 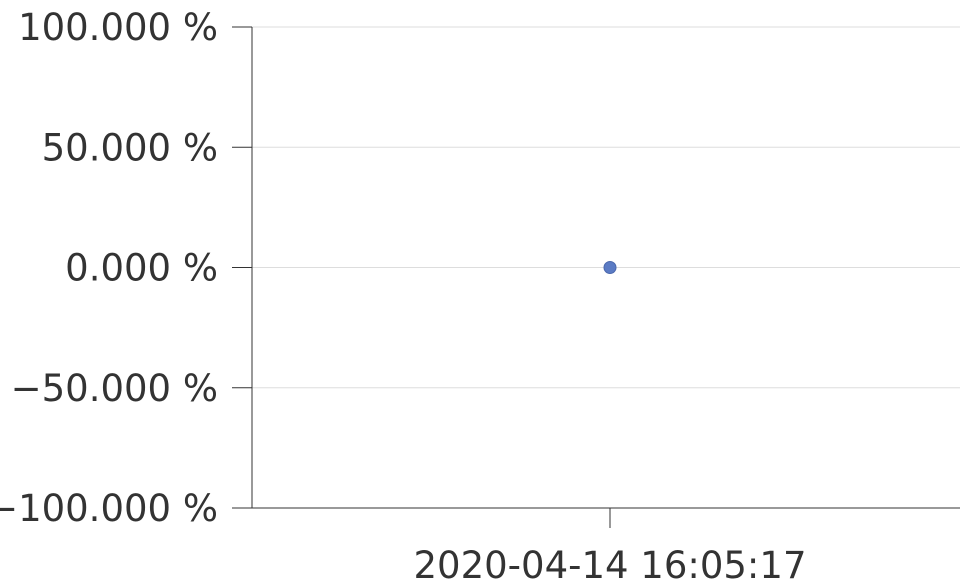 I want to click on y-tick-label: 0.000 %, so click(x=141, y=268).